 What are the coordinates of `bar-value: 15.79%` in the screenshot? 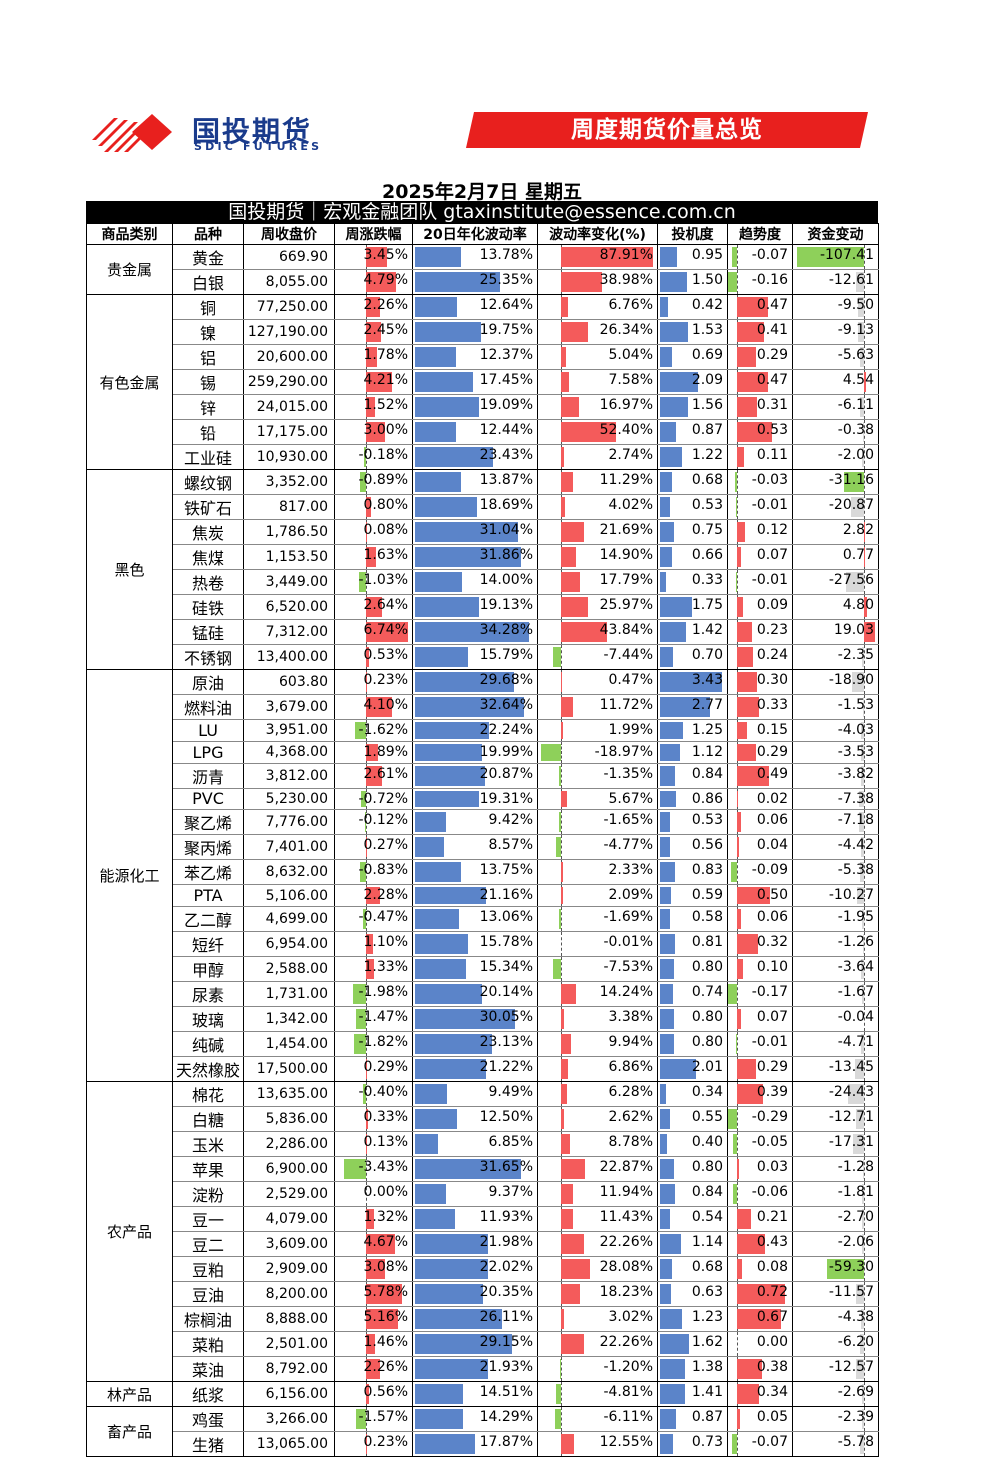 It's located at (506, 655).